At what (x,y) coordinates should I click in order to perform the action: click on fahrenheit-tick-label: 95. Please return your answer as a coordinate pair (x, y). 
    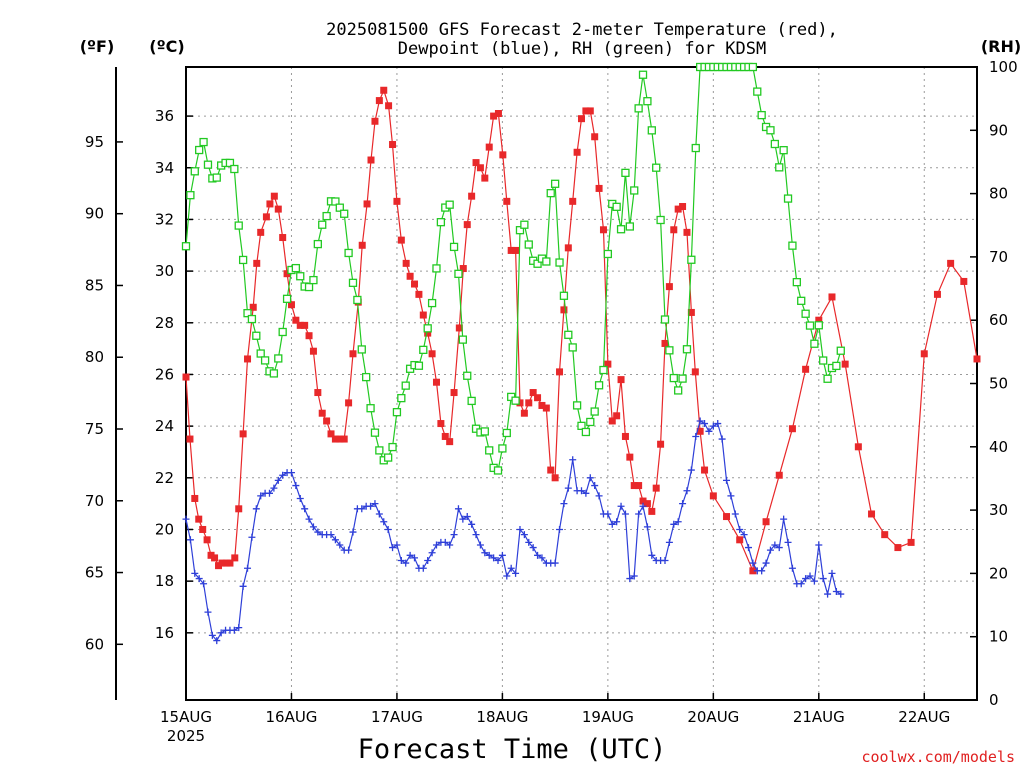
    Looking at the image, I should click on (94, 142).